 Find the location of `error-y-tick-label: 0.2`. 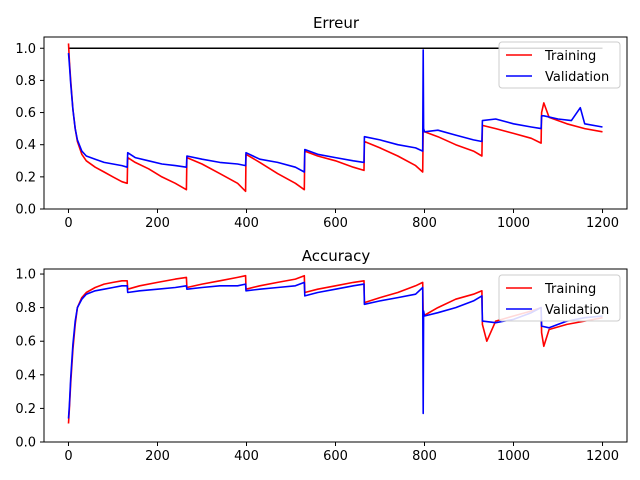

error-y-tick-label: 0.2 is located at coordinates (25, 177).